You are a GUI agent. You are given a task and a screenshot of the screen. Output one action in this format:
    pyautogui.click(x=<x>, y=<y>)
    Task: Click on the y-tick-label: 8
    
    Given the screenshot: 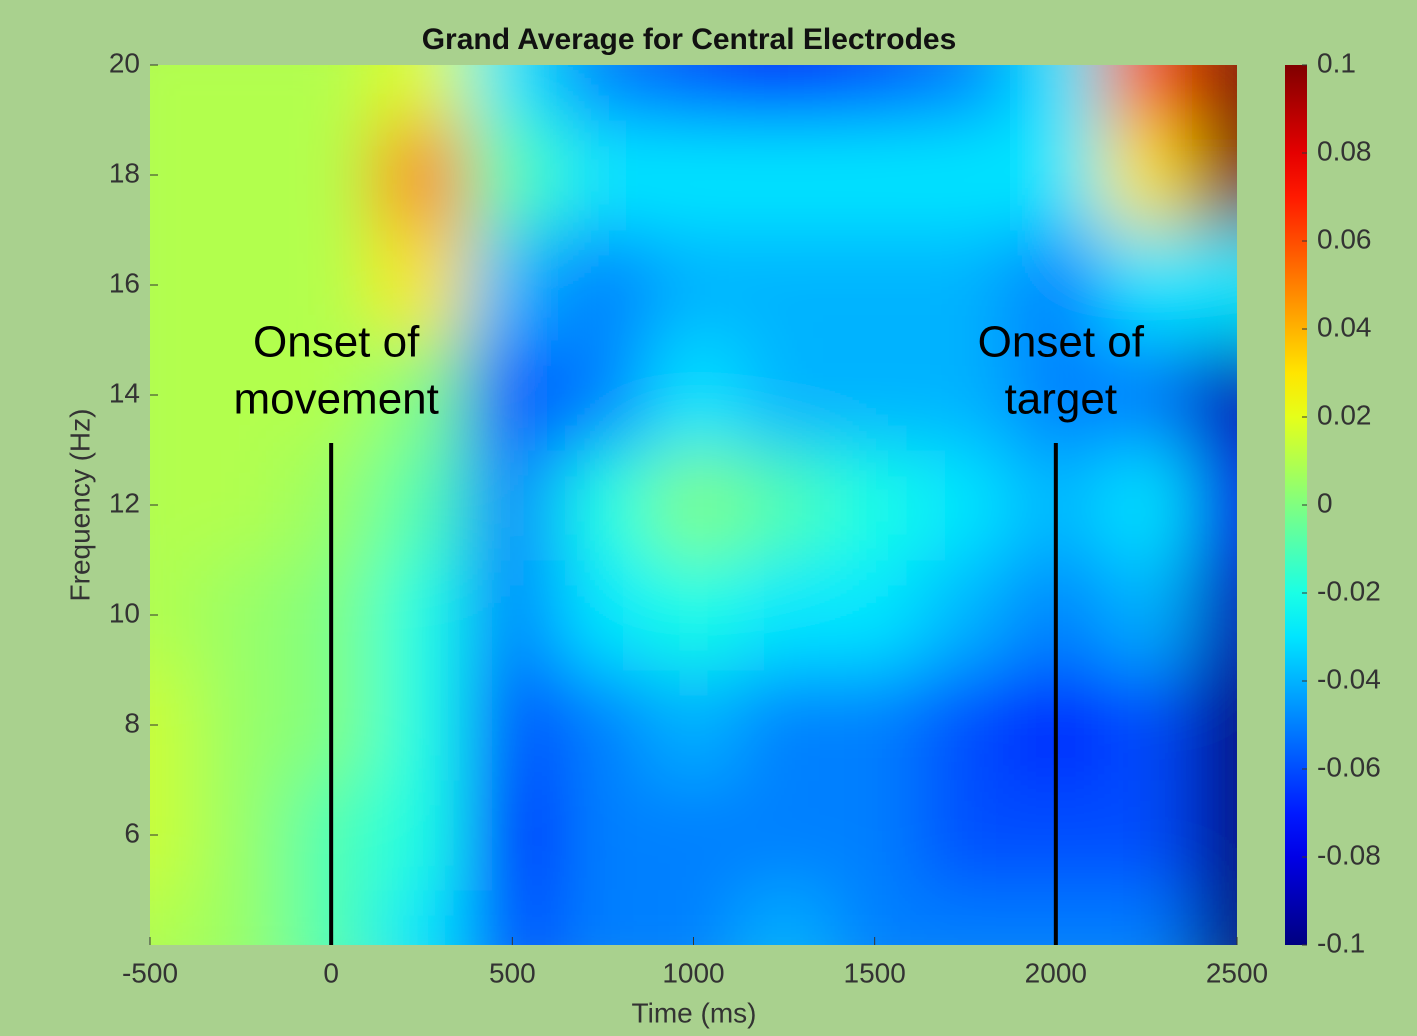 What is the action you would take?
    pyautogui.click(x=132, y=722)
    